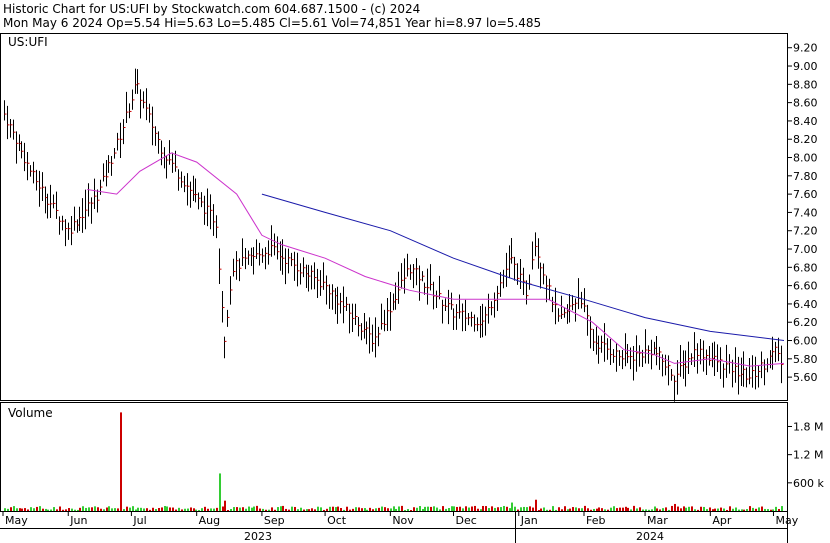 The height and width of the screenshot is (543, 830). What do you see at coordinates (337, 520) in the screenshot?
I see `month-label: Oct` at bounding box center [337, 520].